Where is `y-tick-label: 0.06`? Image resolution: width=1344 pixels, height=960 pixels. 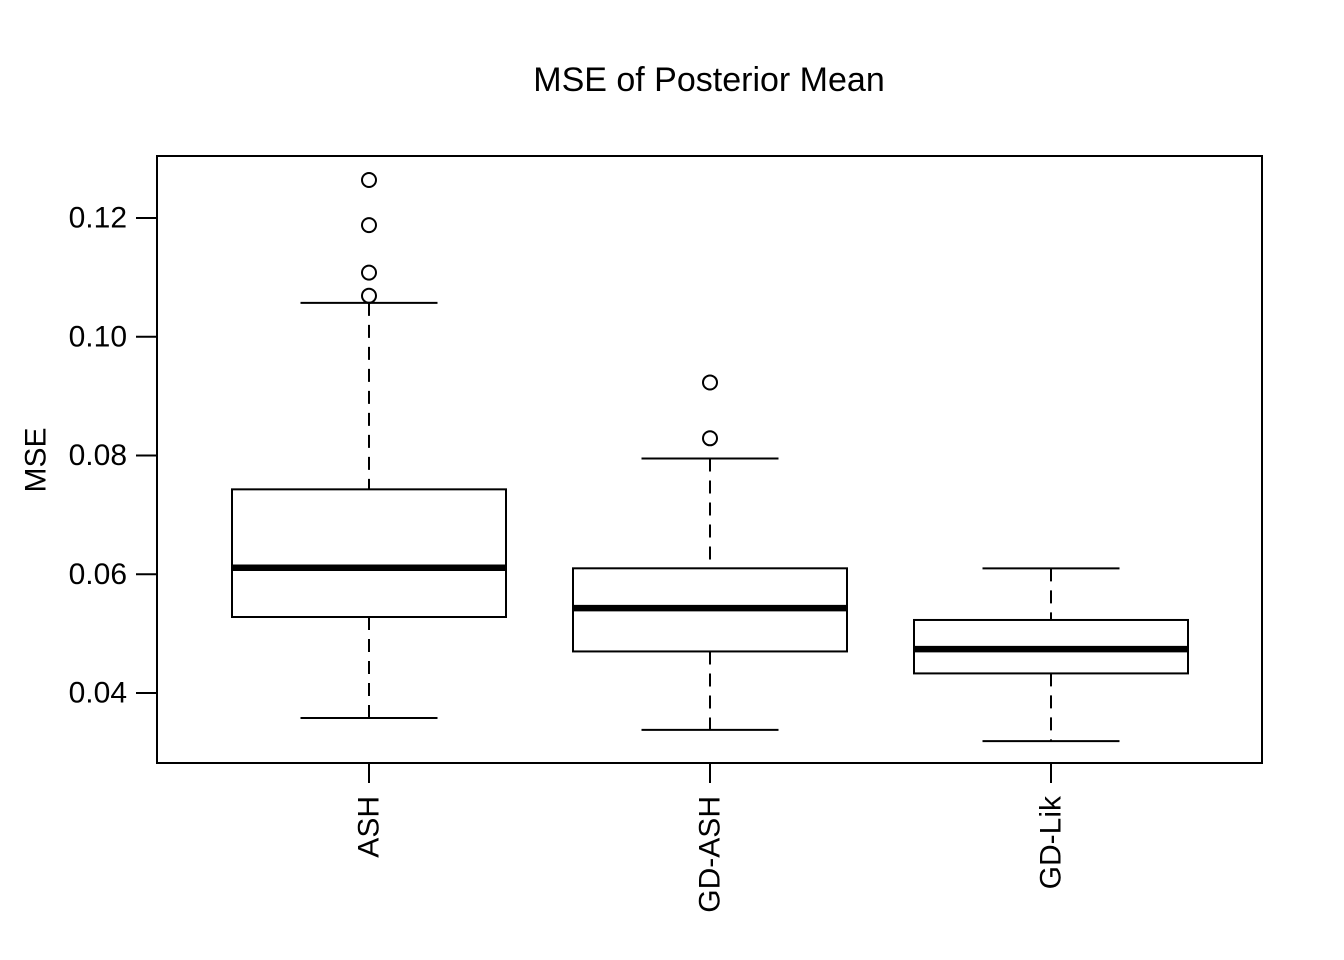
y-tick-label: 0.06 is located at coordinates (98, 574).